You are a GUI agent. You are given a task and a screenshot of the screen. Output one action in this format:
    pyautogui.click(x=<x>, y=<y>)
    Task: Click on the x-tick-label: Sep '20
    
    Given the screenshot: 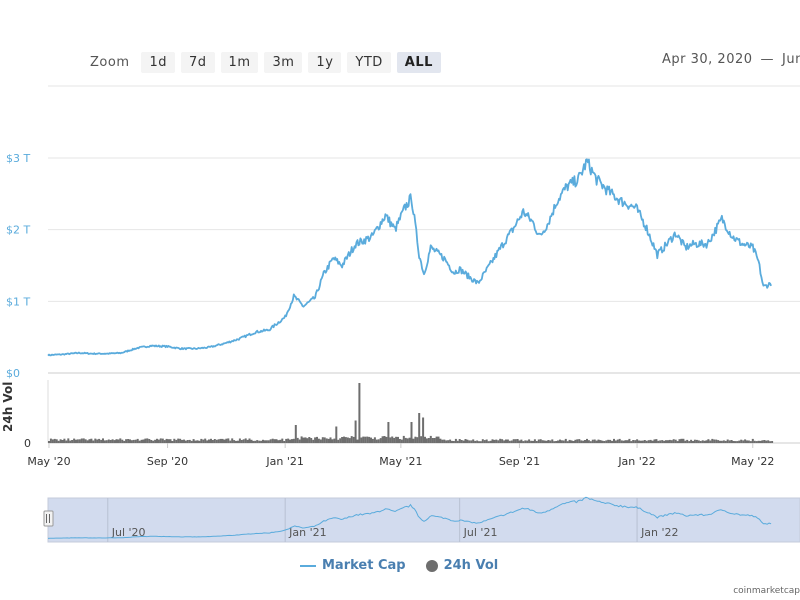 What is the action you would take?
    pyautogui.click(x=167, y=461)
    